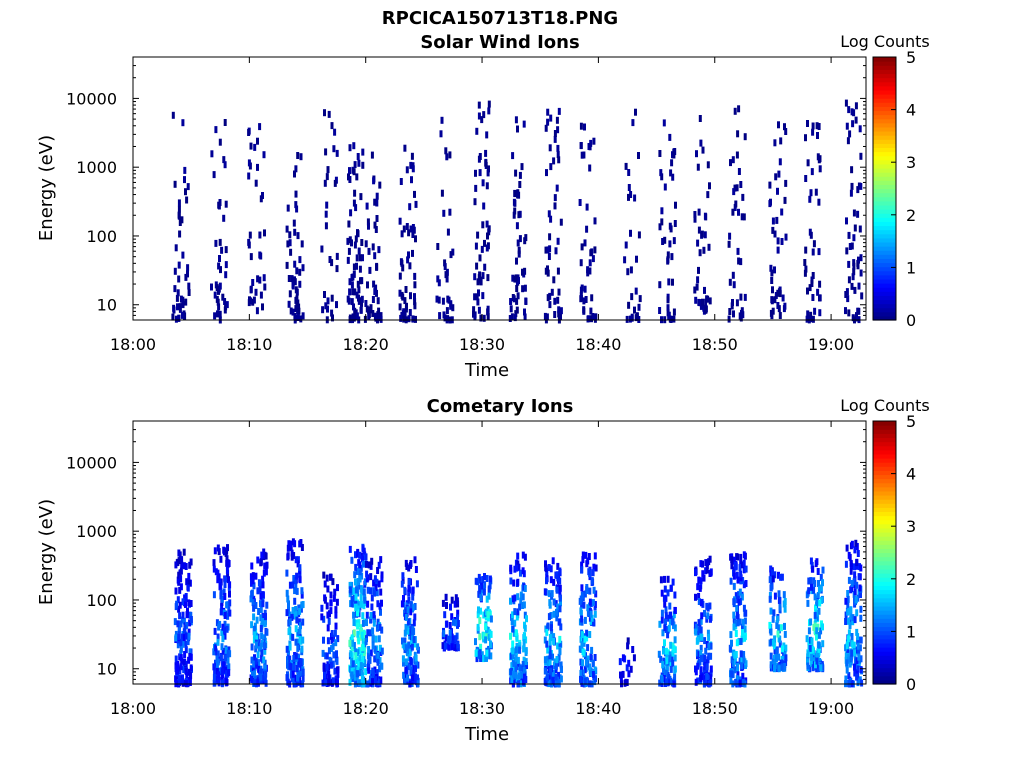  I want to click on cometary-cells, so click(518, 613).